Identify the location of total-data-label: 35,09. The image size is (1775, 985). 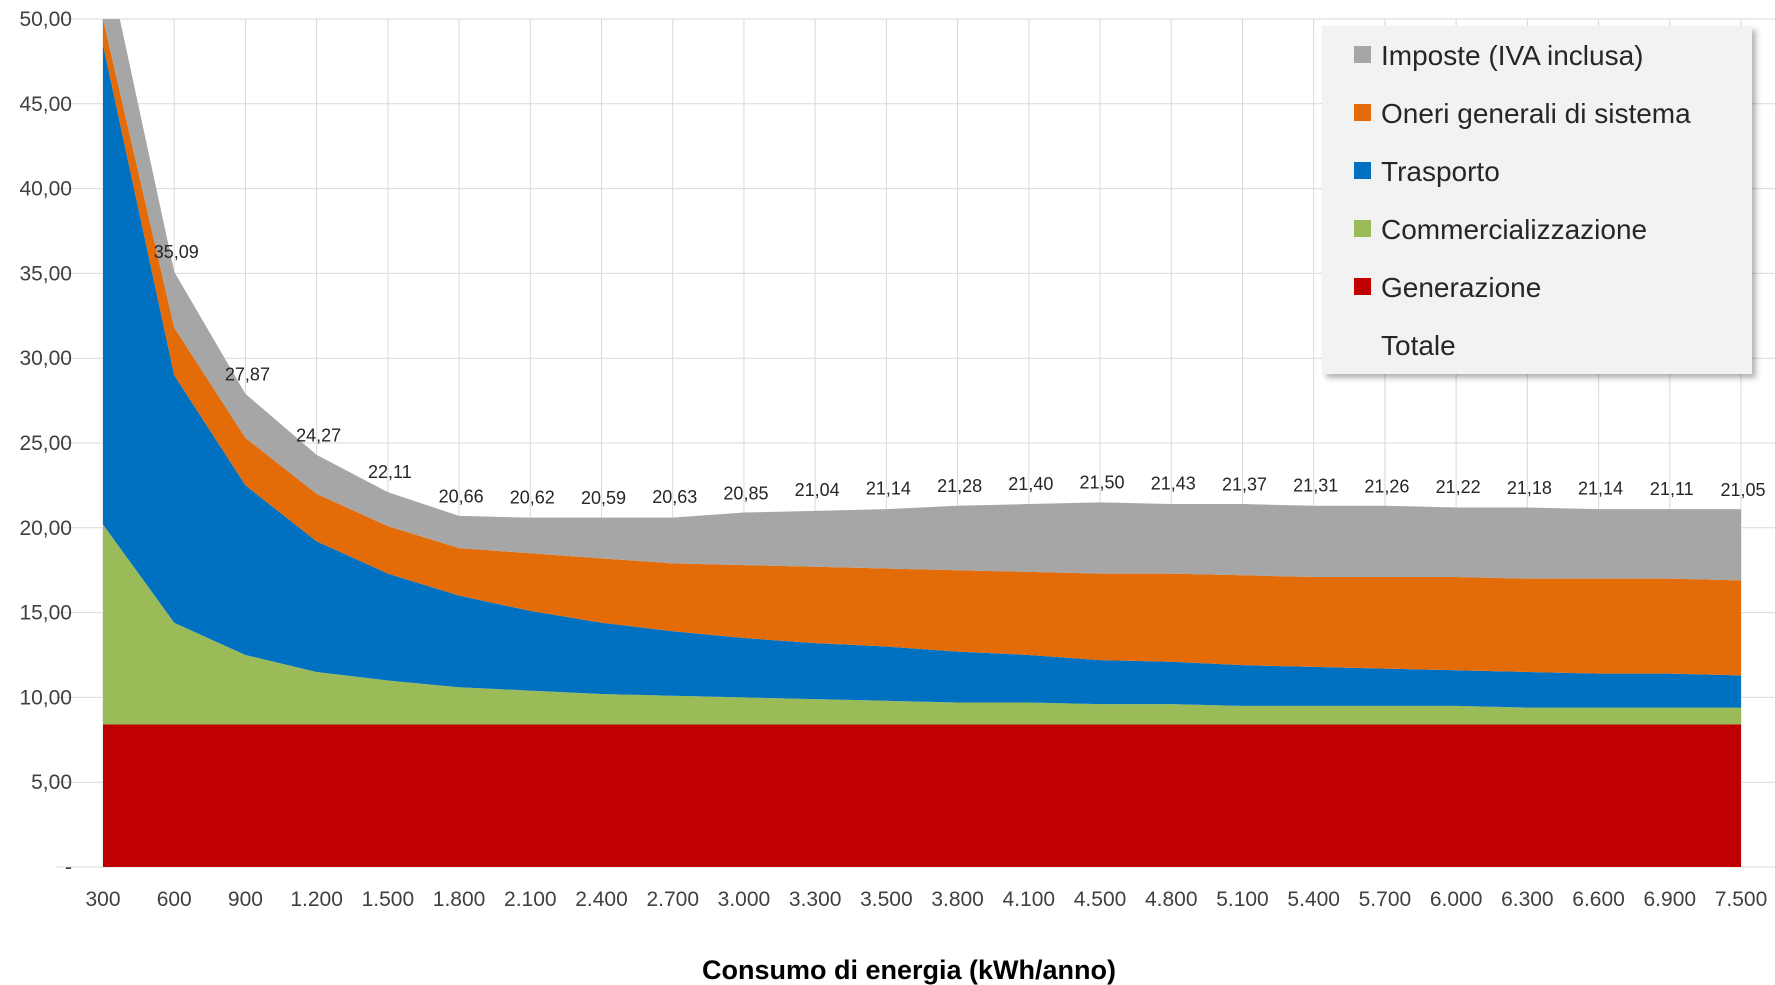
(176, 252).